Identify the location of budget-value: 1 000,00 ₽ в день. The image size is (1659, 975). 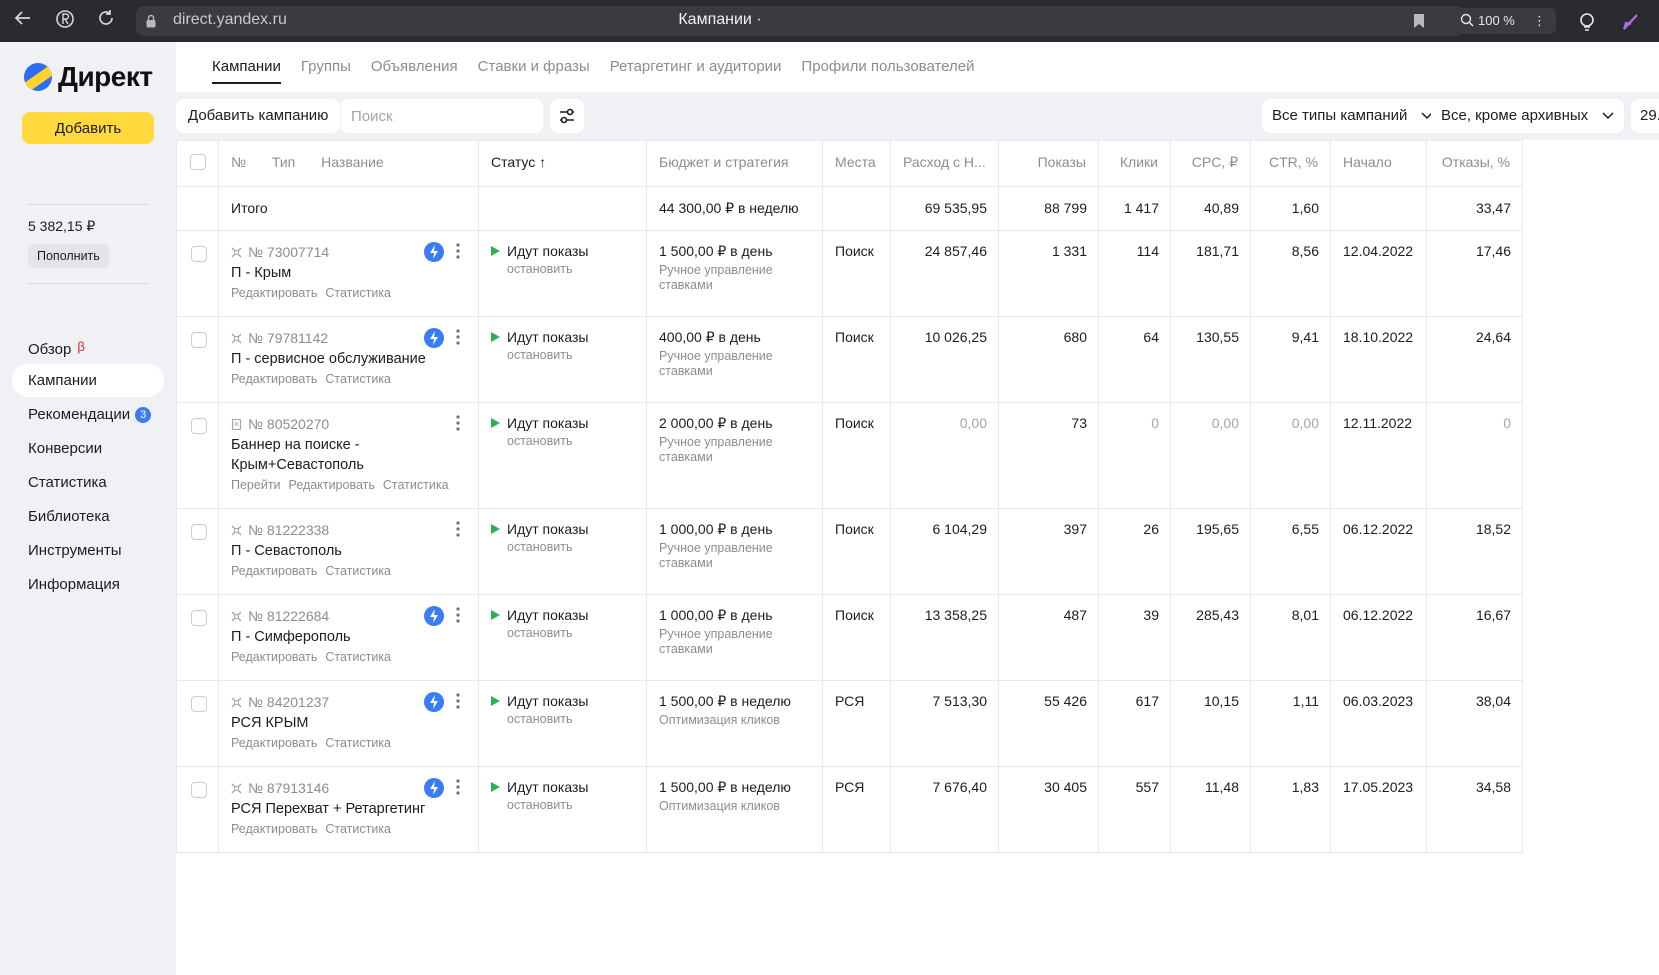
(716, 529).